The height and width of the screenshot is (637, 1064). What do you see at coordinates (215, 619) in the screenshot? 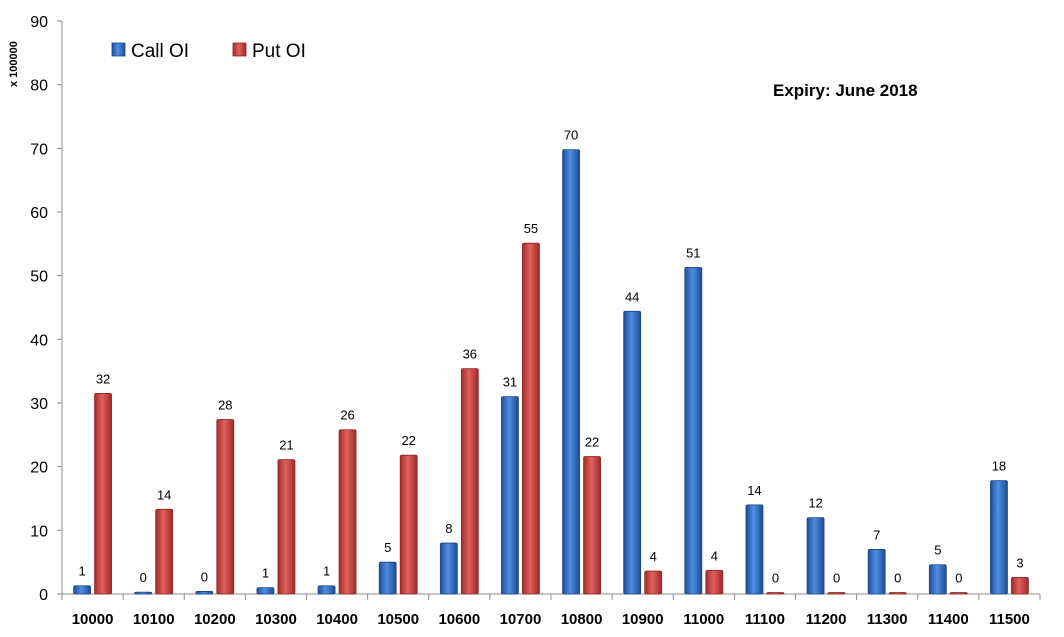
I see `x-tick-label: 10200` at bounding box center [215, 619].